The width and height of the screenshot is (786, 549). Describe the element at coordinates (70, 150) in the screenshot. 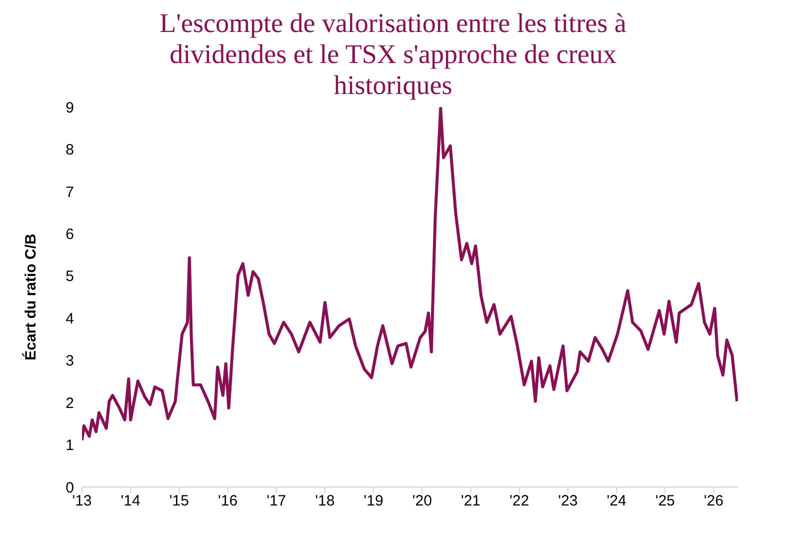

I see `y-tick-label: 8` at that location.